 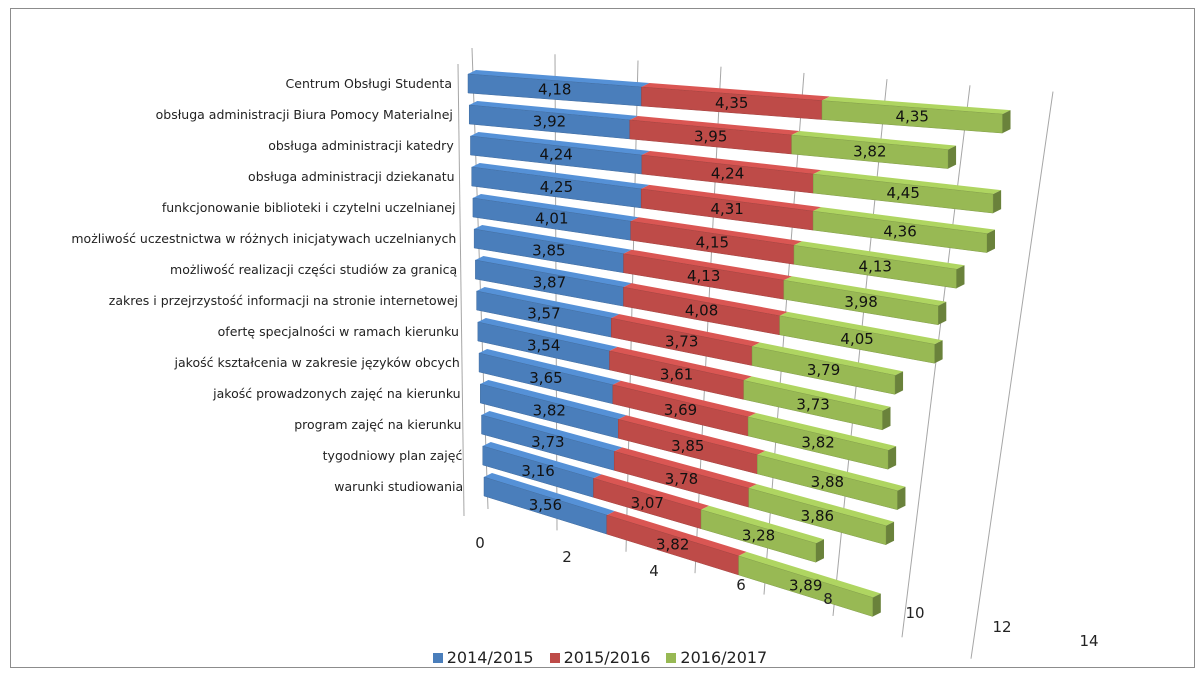 I want to click on data-label: 3,95, so click(x=710, y=136).